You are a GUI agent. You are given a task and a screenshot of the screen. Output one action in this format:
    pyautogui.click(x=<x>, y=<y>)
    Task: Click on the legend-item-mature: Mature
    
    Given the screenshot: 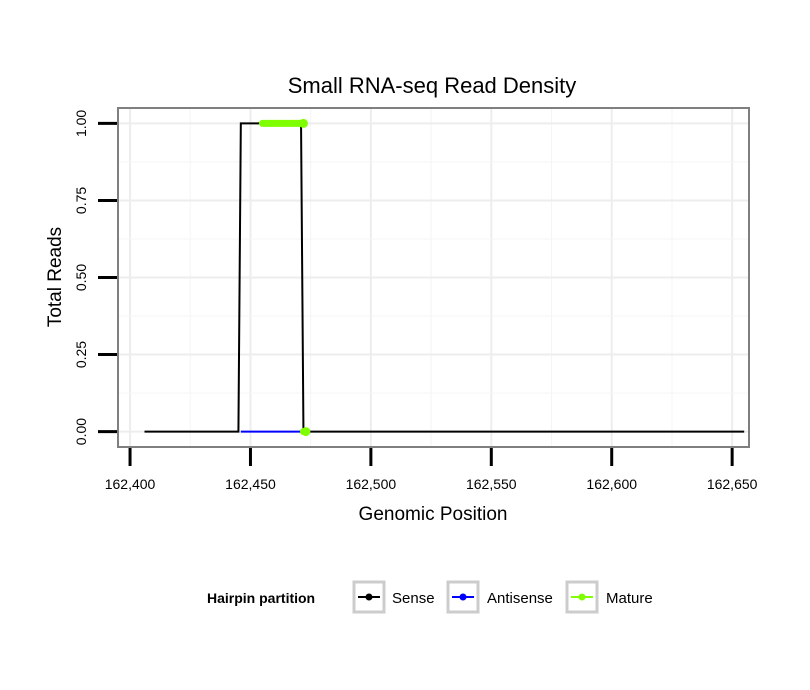 What is the action you would take?
    pyautogui.click(x=609, y=597)
    